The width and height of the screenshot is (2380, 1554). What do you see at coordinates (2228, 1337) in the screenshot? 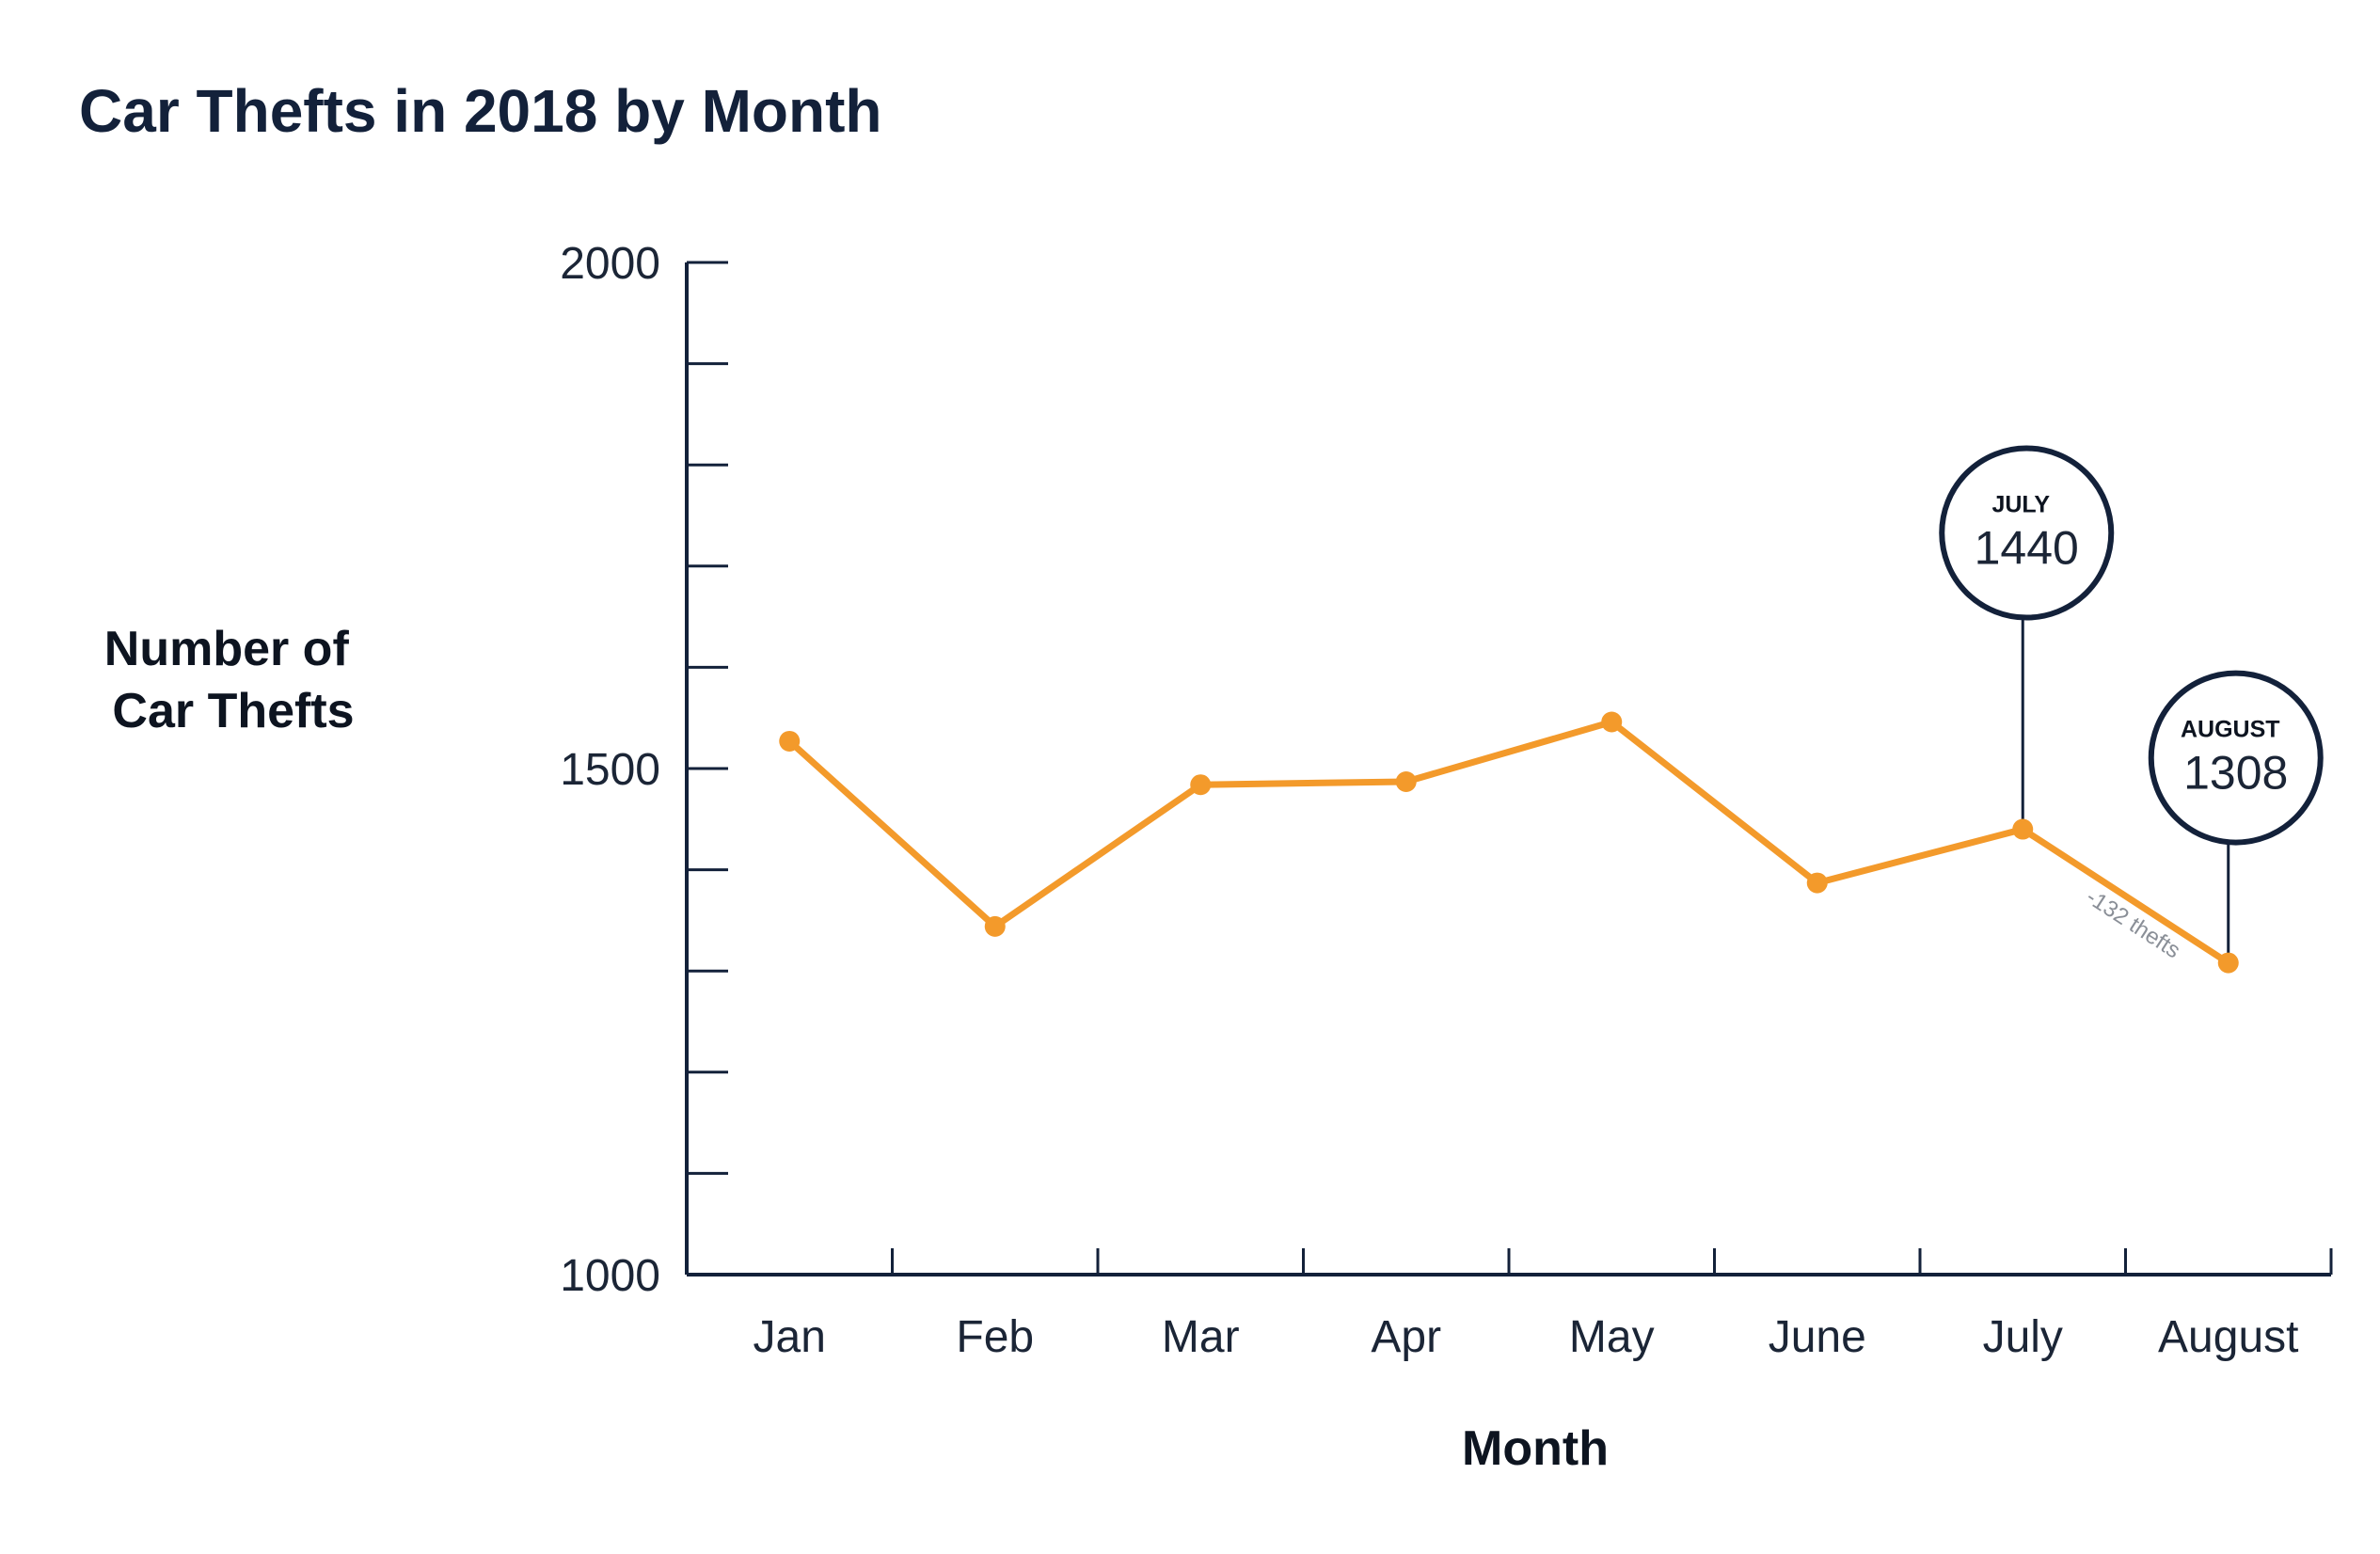
I see `x-tick-label: August` at bounding box center [2228, 1337].